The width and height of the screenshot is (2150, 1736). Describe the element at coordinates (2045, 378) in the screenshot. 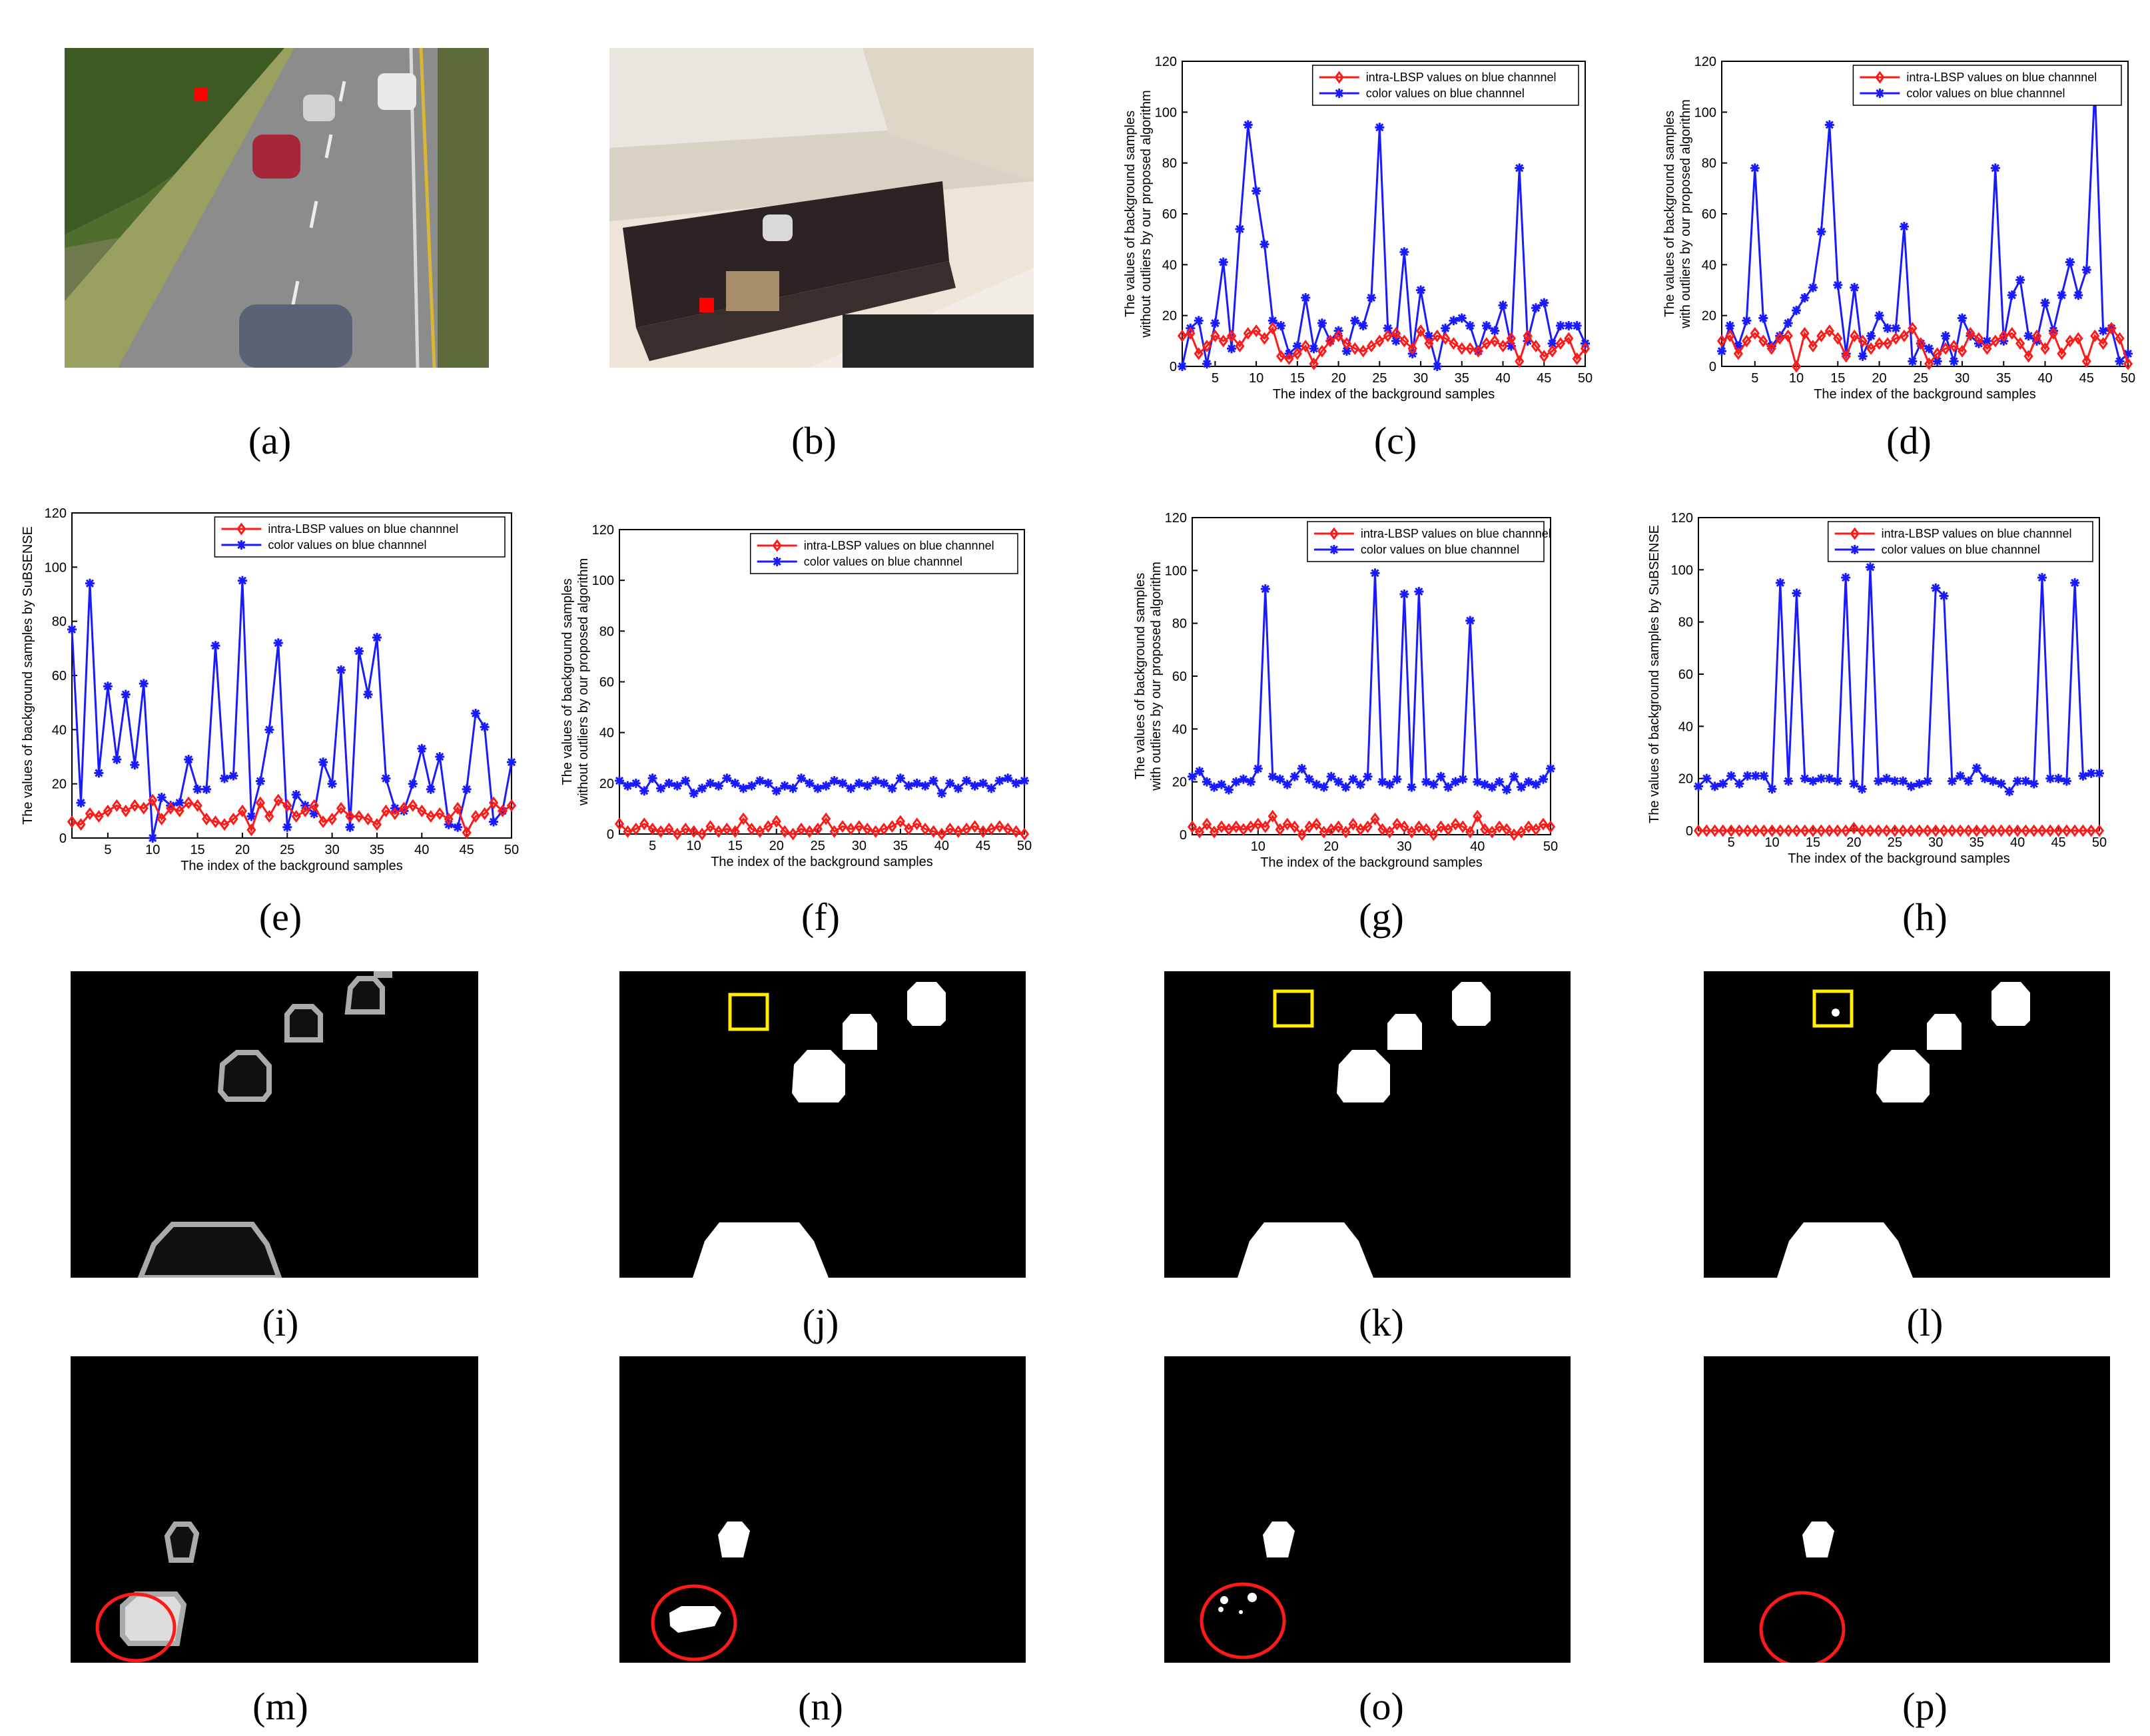

I see `x-tick-label: 40` at that location.